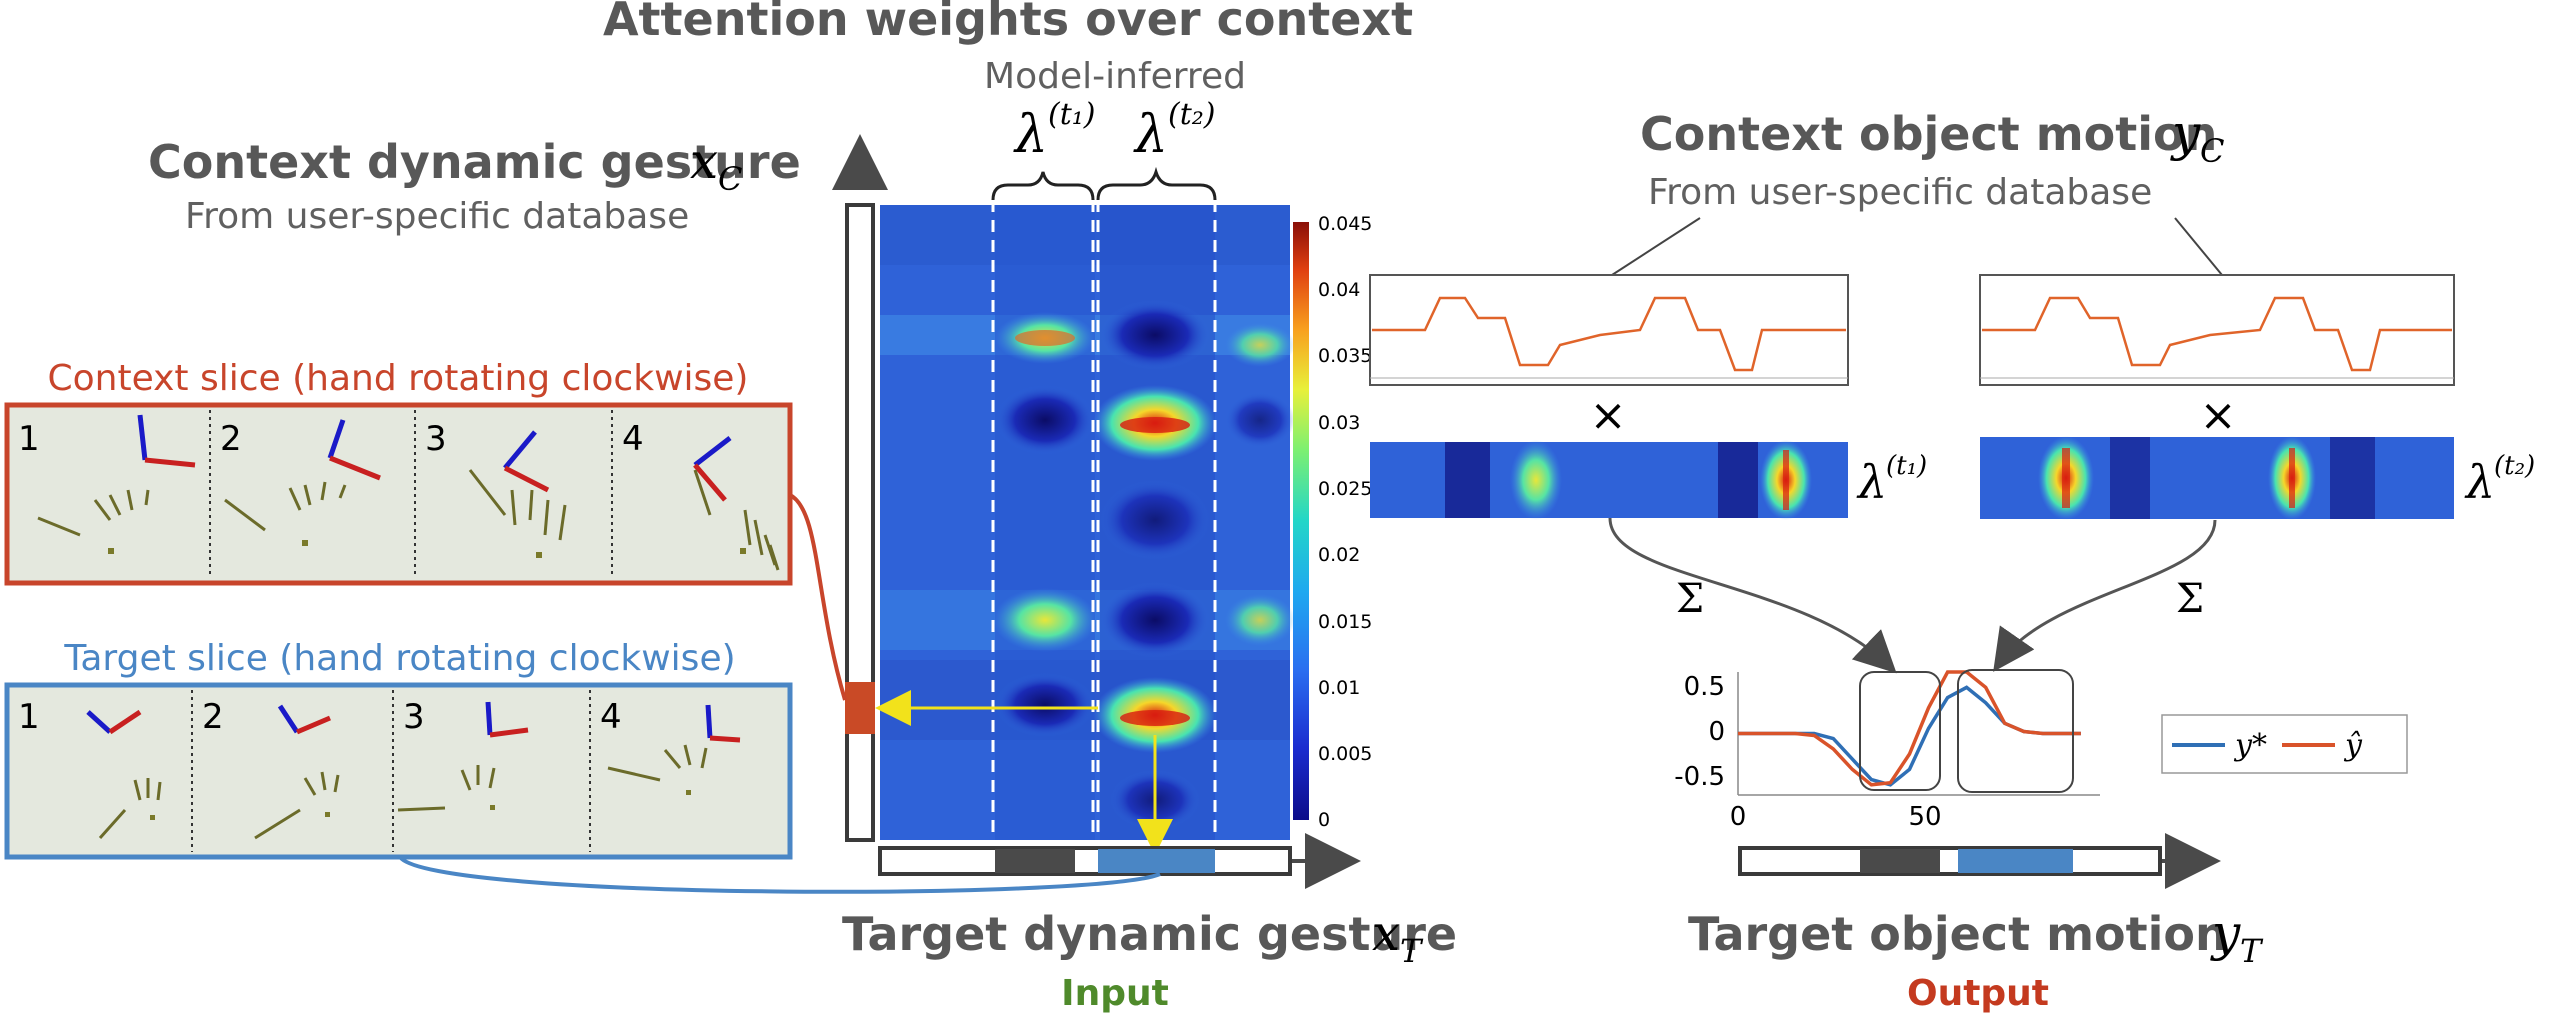  What do you see at coordinates (1115, 76) in the screenshot?
I see `main-subtitle: Model-inferred` at bounding box center [1115, 76].